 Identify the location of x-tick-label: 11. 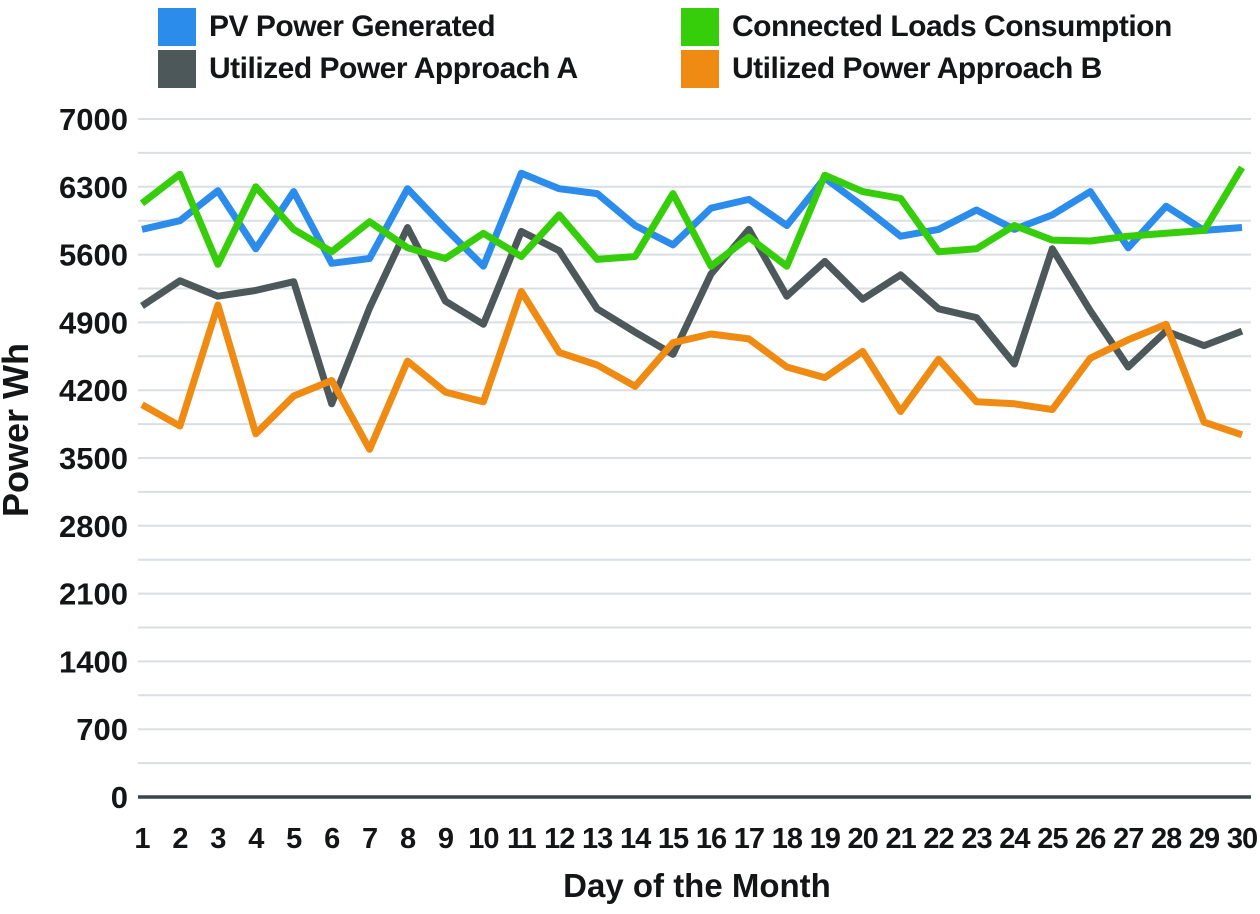
(522, 839).